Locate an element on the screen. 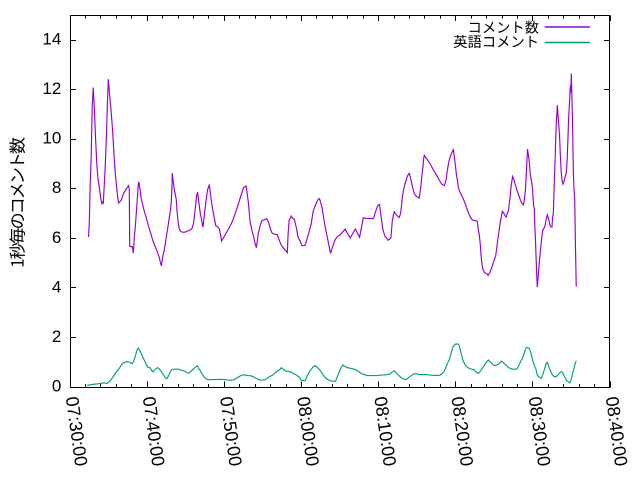  svg-text: 14 is located at coordinates (51, 39).